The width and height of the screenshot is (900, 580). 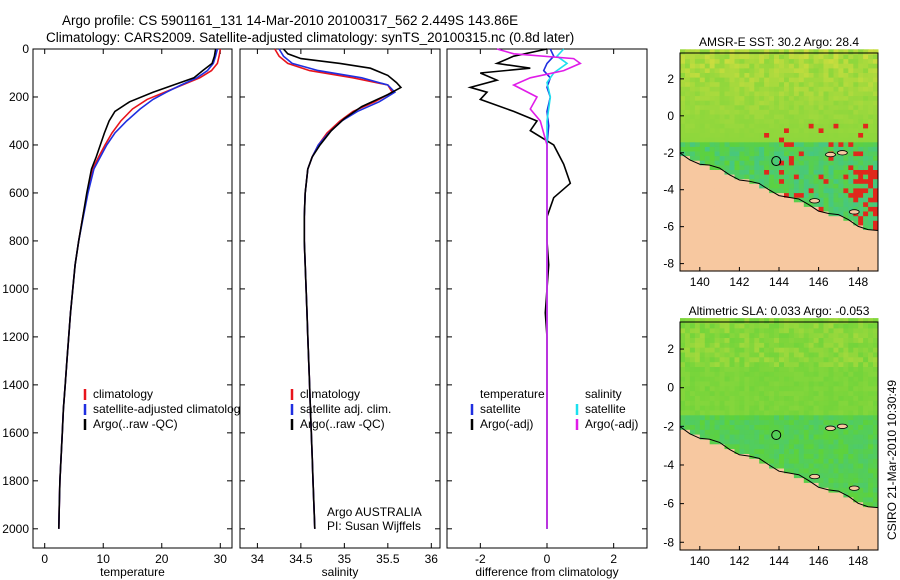 I want to click on y-tick-label: 0, so click(x=25, y=49).